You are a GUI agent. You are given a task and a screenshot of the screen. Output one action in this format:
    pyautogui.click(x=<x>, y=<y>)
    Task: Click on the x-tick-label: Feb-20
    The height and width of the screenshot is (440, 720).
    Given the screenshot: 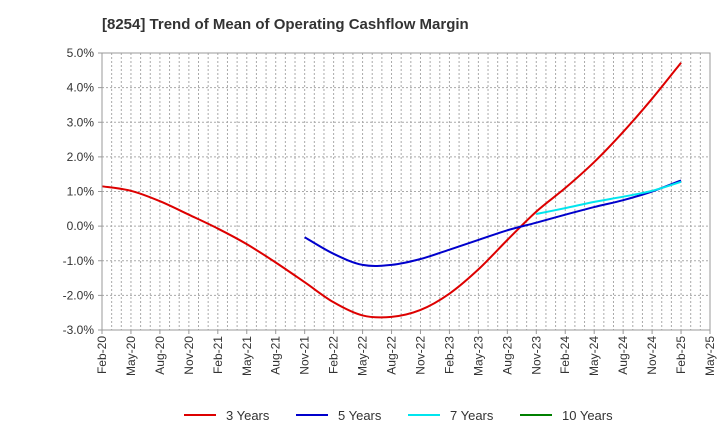 What is the action you would take?
    pyautogui.click(x=102, y=355)
    